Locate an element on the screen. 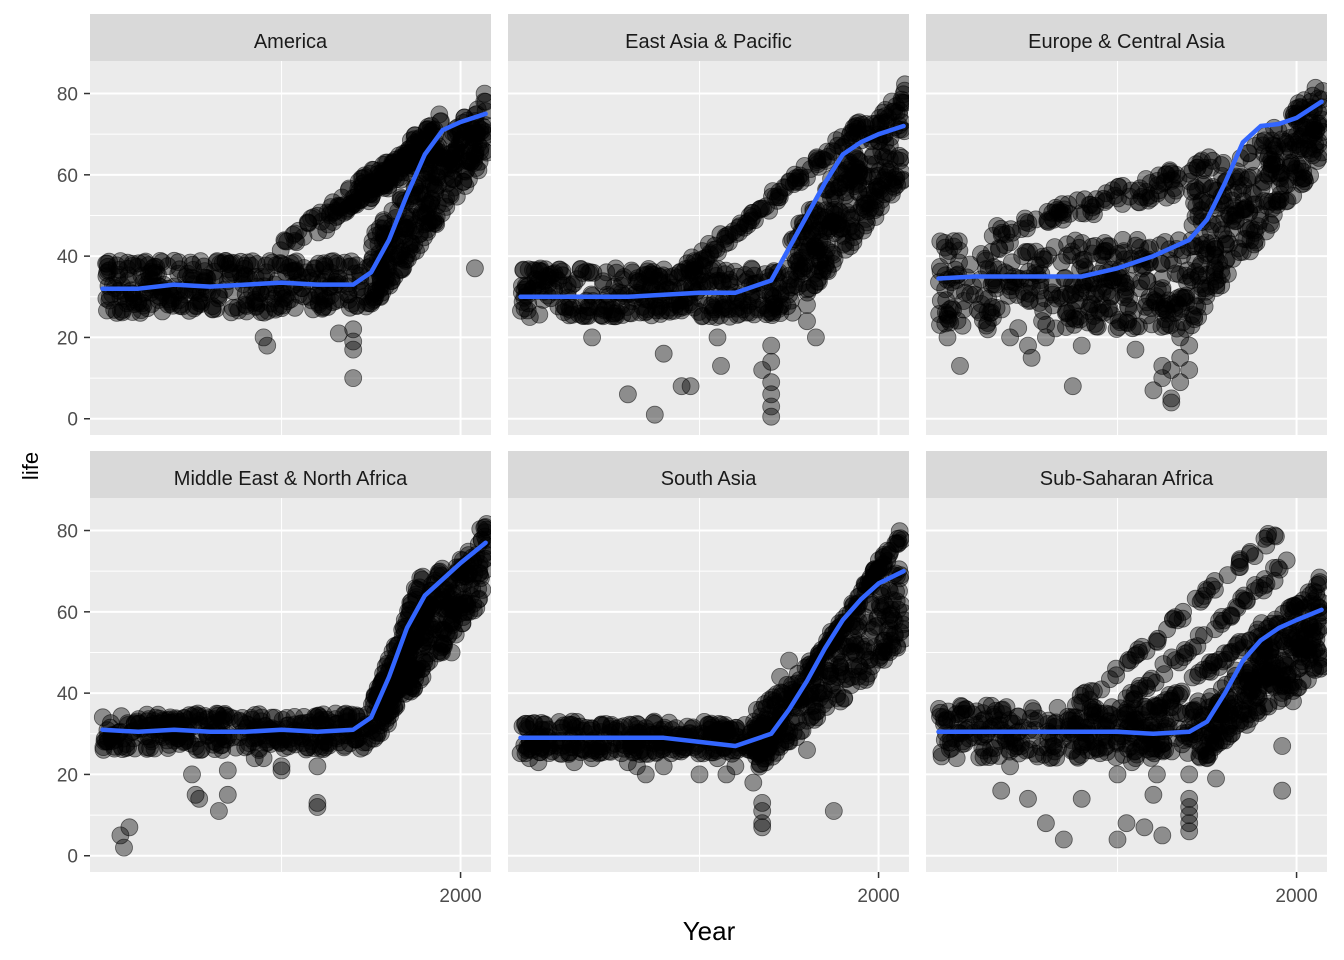 The height and width of the screenshot is (960, 1344). facet-title: America is located at coordinates (291, 42).